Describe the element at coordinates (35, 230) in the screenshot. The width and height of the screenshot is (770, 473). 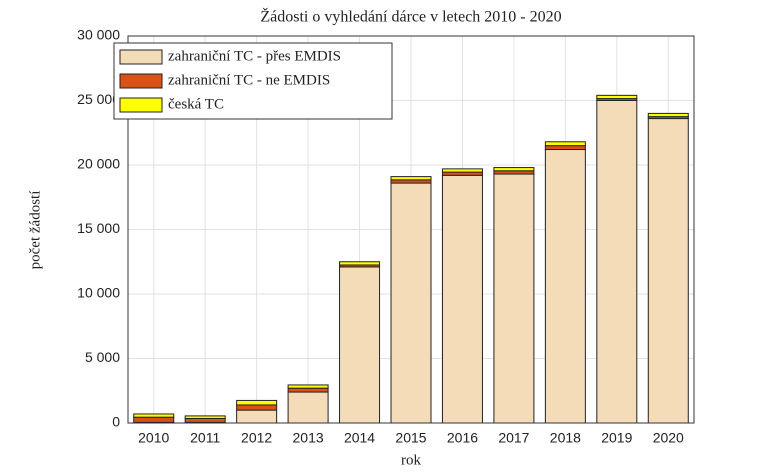
I see `y-axis-label: počet žádostí` at that location.